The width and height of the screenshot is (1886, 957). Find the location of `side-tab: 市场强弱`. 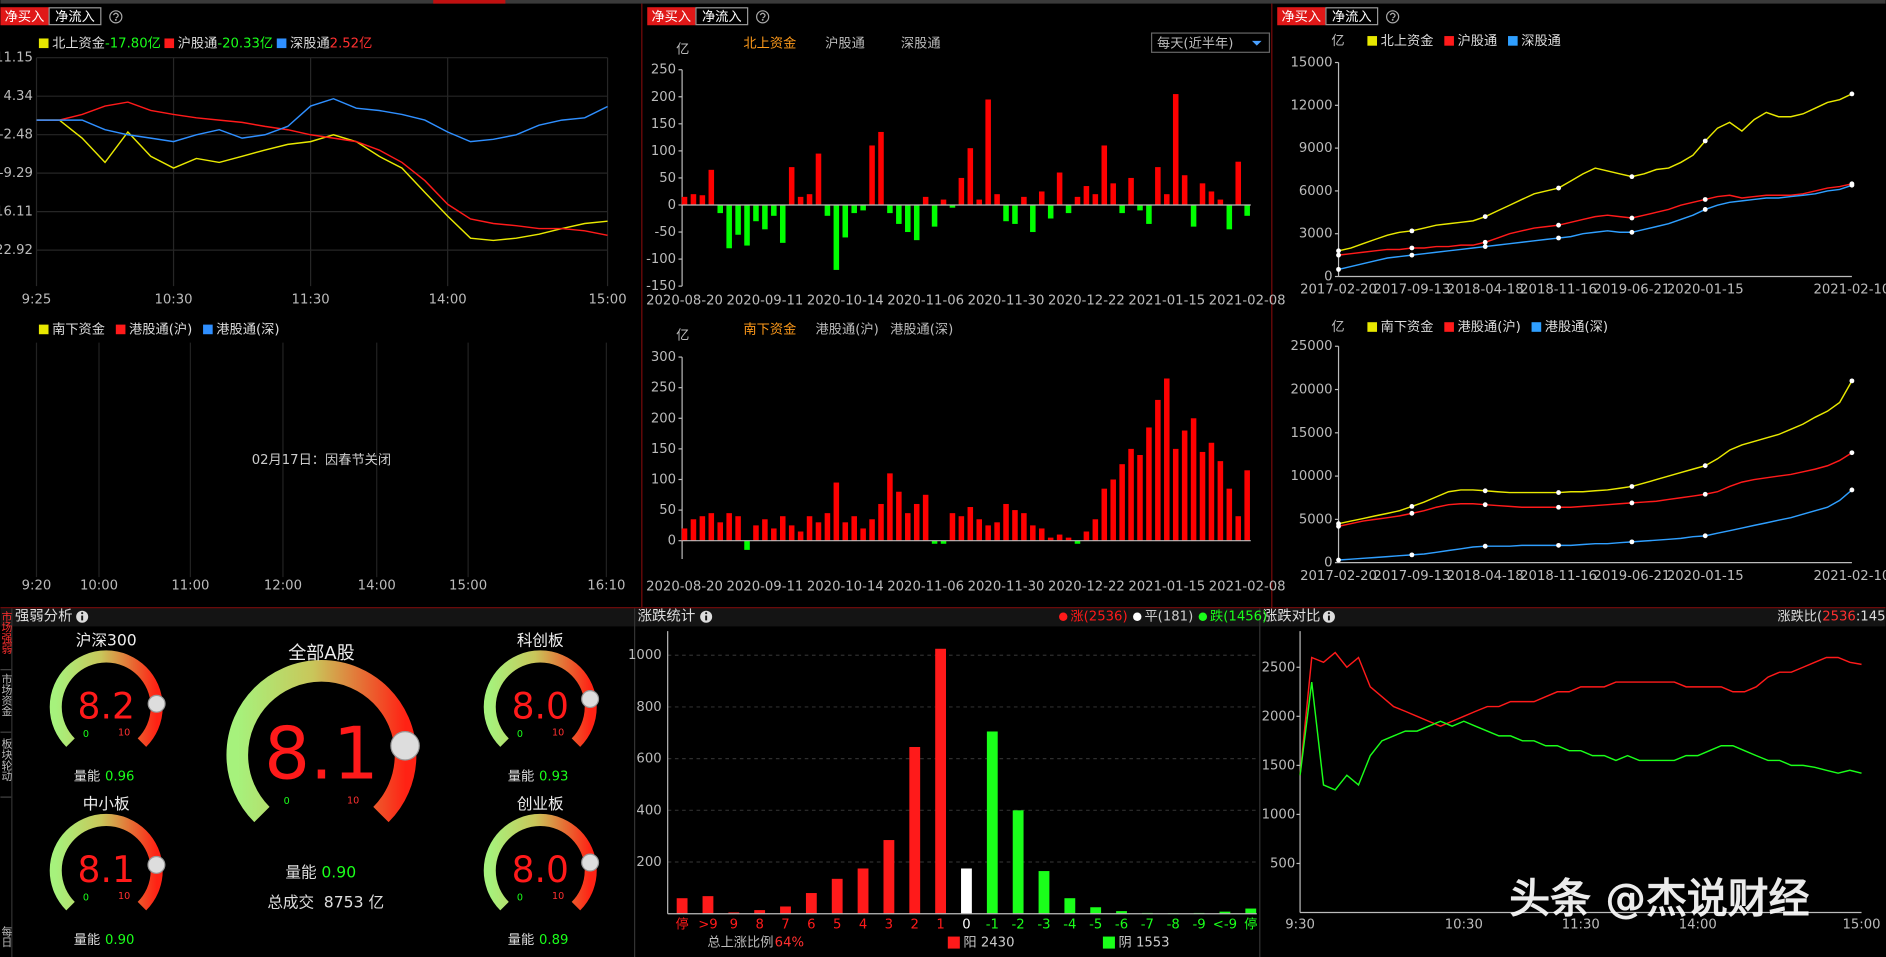

side-tab: 市场强弱 is located at coordinates (6, 631).